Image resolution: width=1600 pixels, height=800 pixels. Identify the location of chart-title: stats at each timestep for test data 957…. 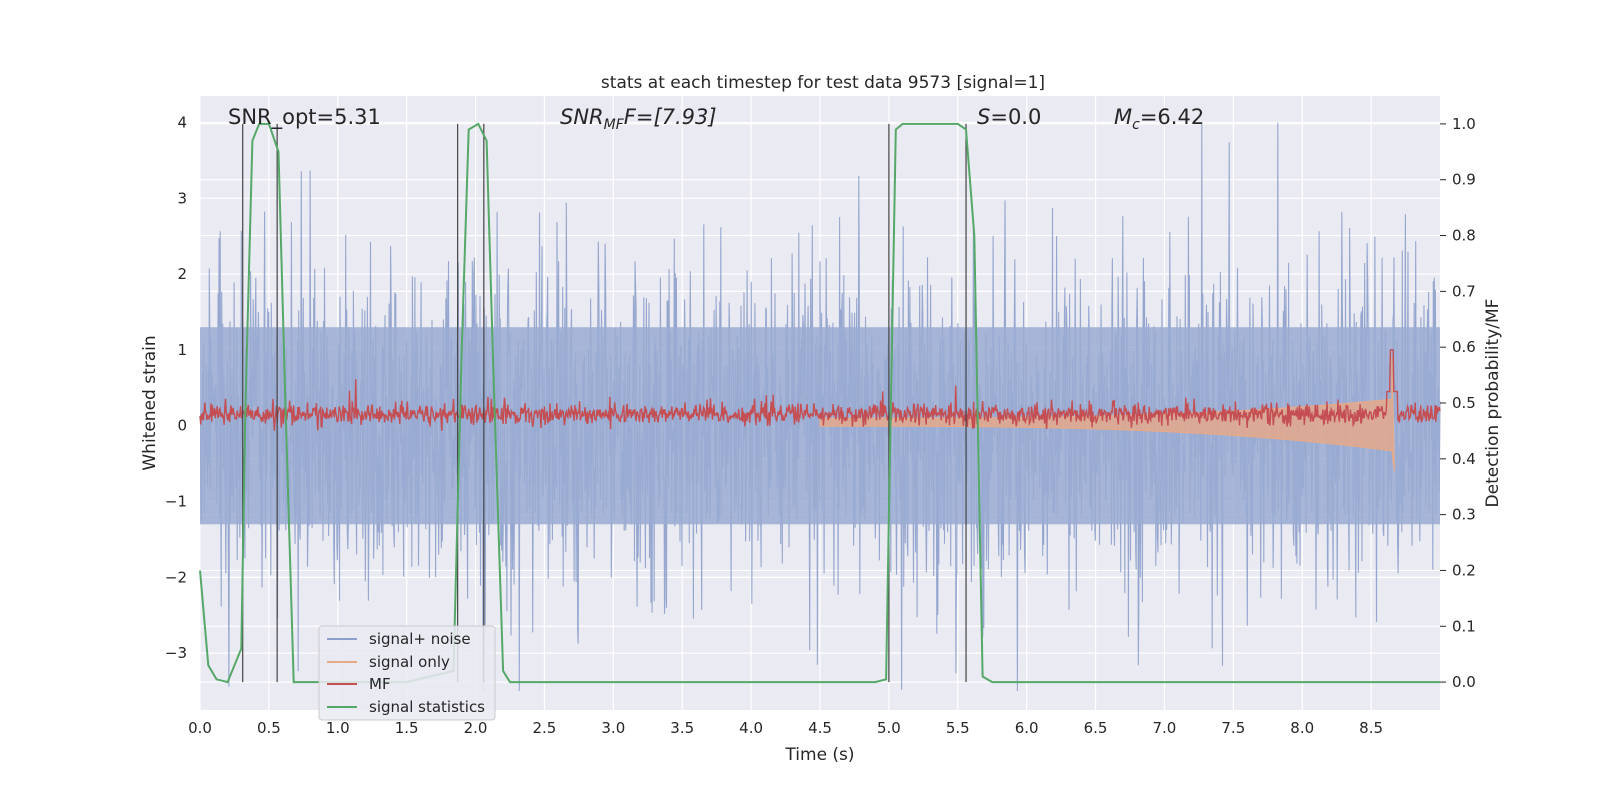
(823, 83).